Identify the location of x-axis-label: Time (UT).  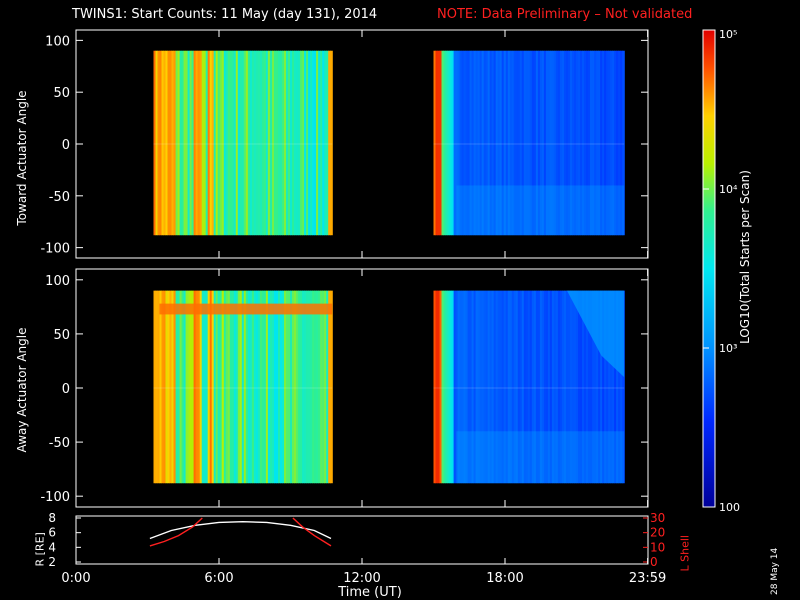
(370, 592).